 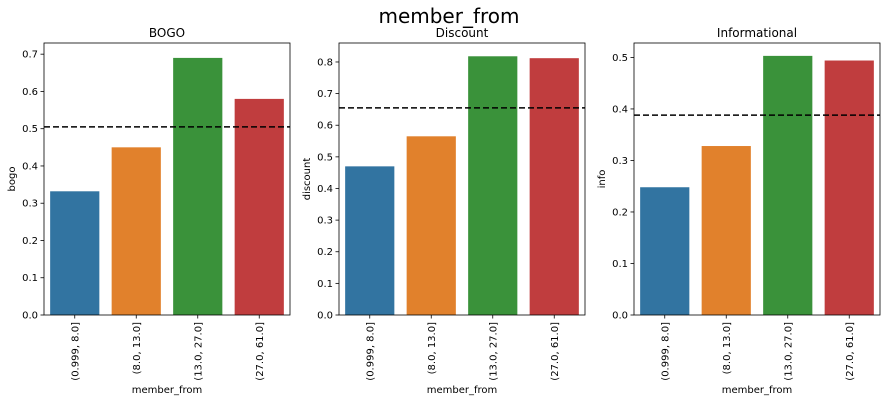 What do you see at coordinates (167, 33) in the screenshot?
I see `chart-title: BOGO` at bounding box center [167, 33].